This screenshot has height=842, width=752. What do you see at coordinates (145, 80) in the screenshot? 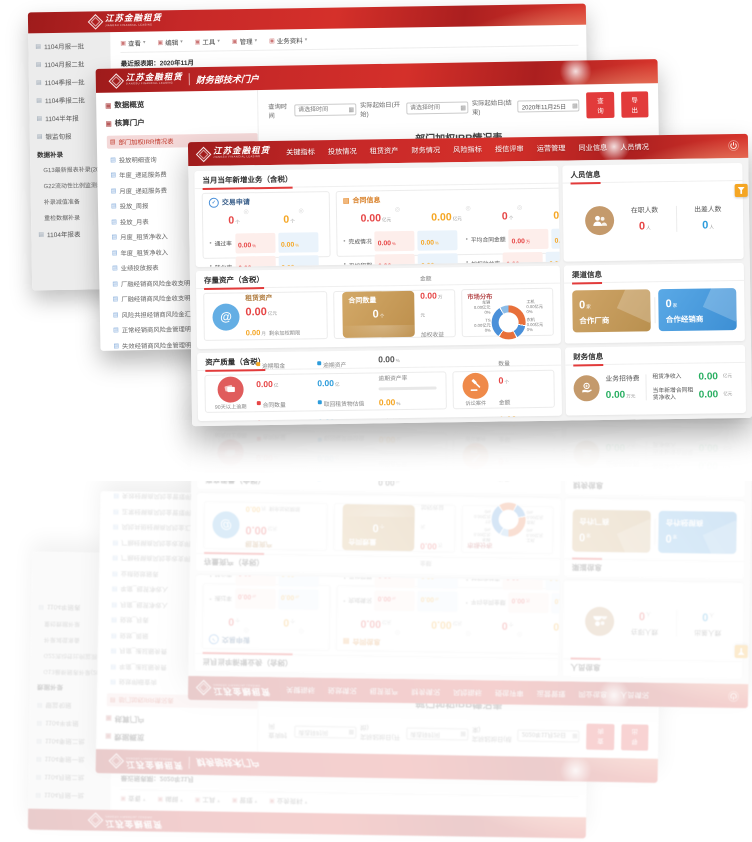
I see `app-logo: 江苏金融租赁 JIANGSU FINANCIAL LEASING` at bounding box center [145, 80].